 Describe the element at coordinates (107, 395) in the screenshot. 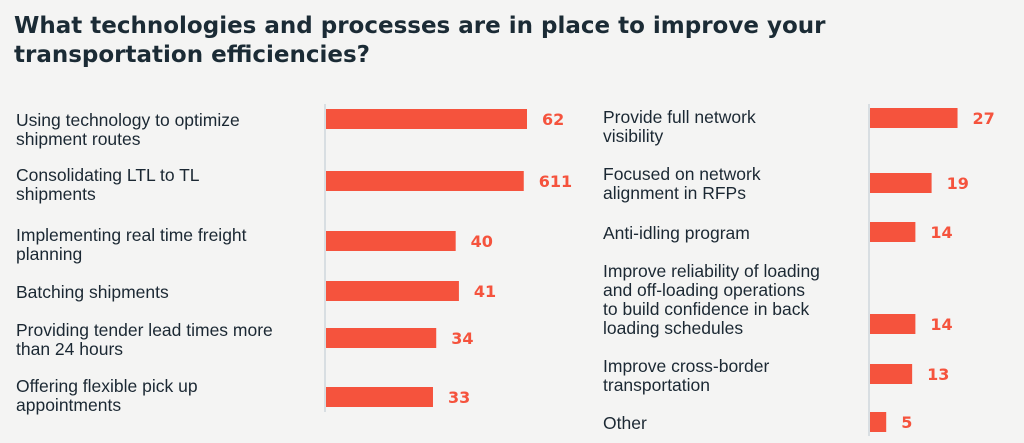

I see `category-label: Offering flexible pick up appointments` at that location.